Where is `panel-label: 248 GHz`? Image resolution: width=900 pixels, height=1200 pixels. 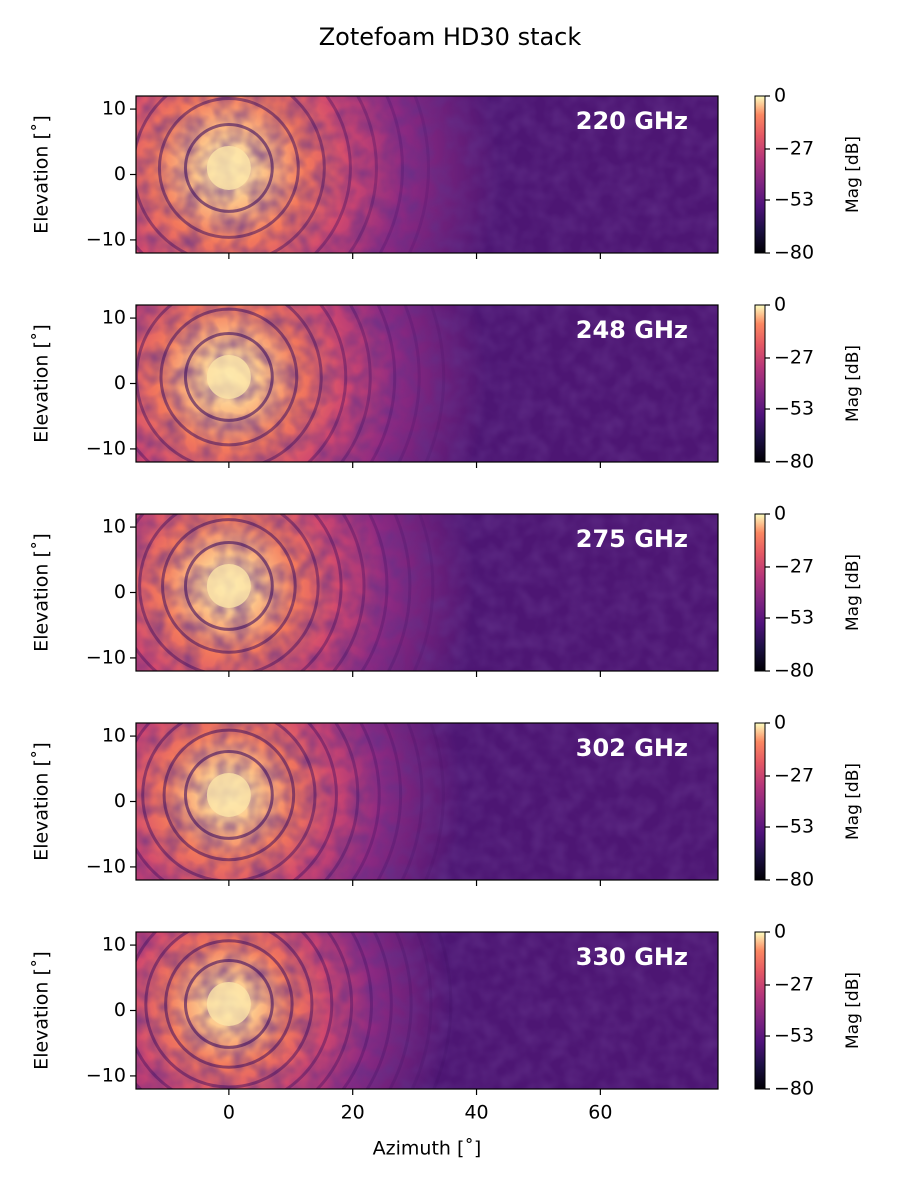
panel-label: 248 GHz is located at coordinates (632, 330).